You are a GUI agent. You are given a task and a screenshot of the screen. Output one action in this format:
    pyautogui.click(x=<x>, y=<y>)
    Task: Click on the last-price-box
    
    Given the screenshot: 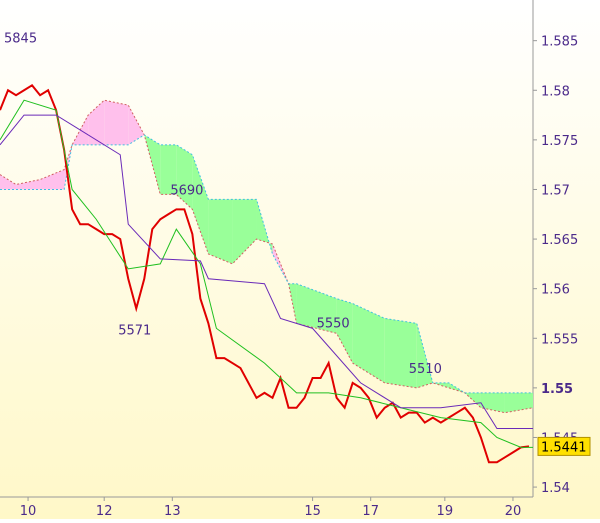 What is the action you would take?
    pyautogui.click(x=564, y=446)
    